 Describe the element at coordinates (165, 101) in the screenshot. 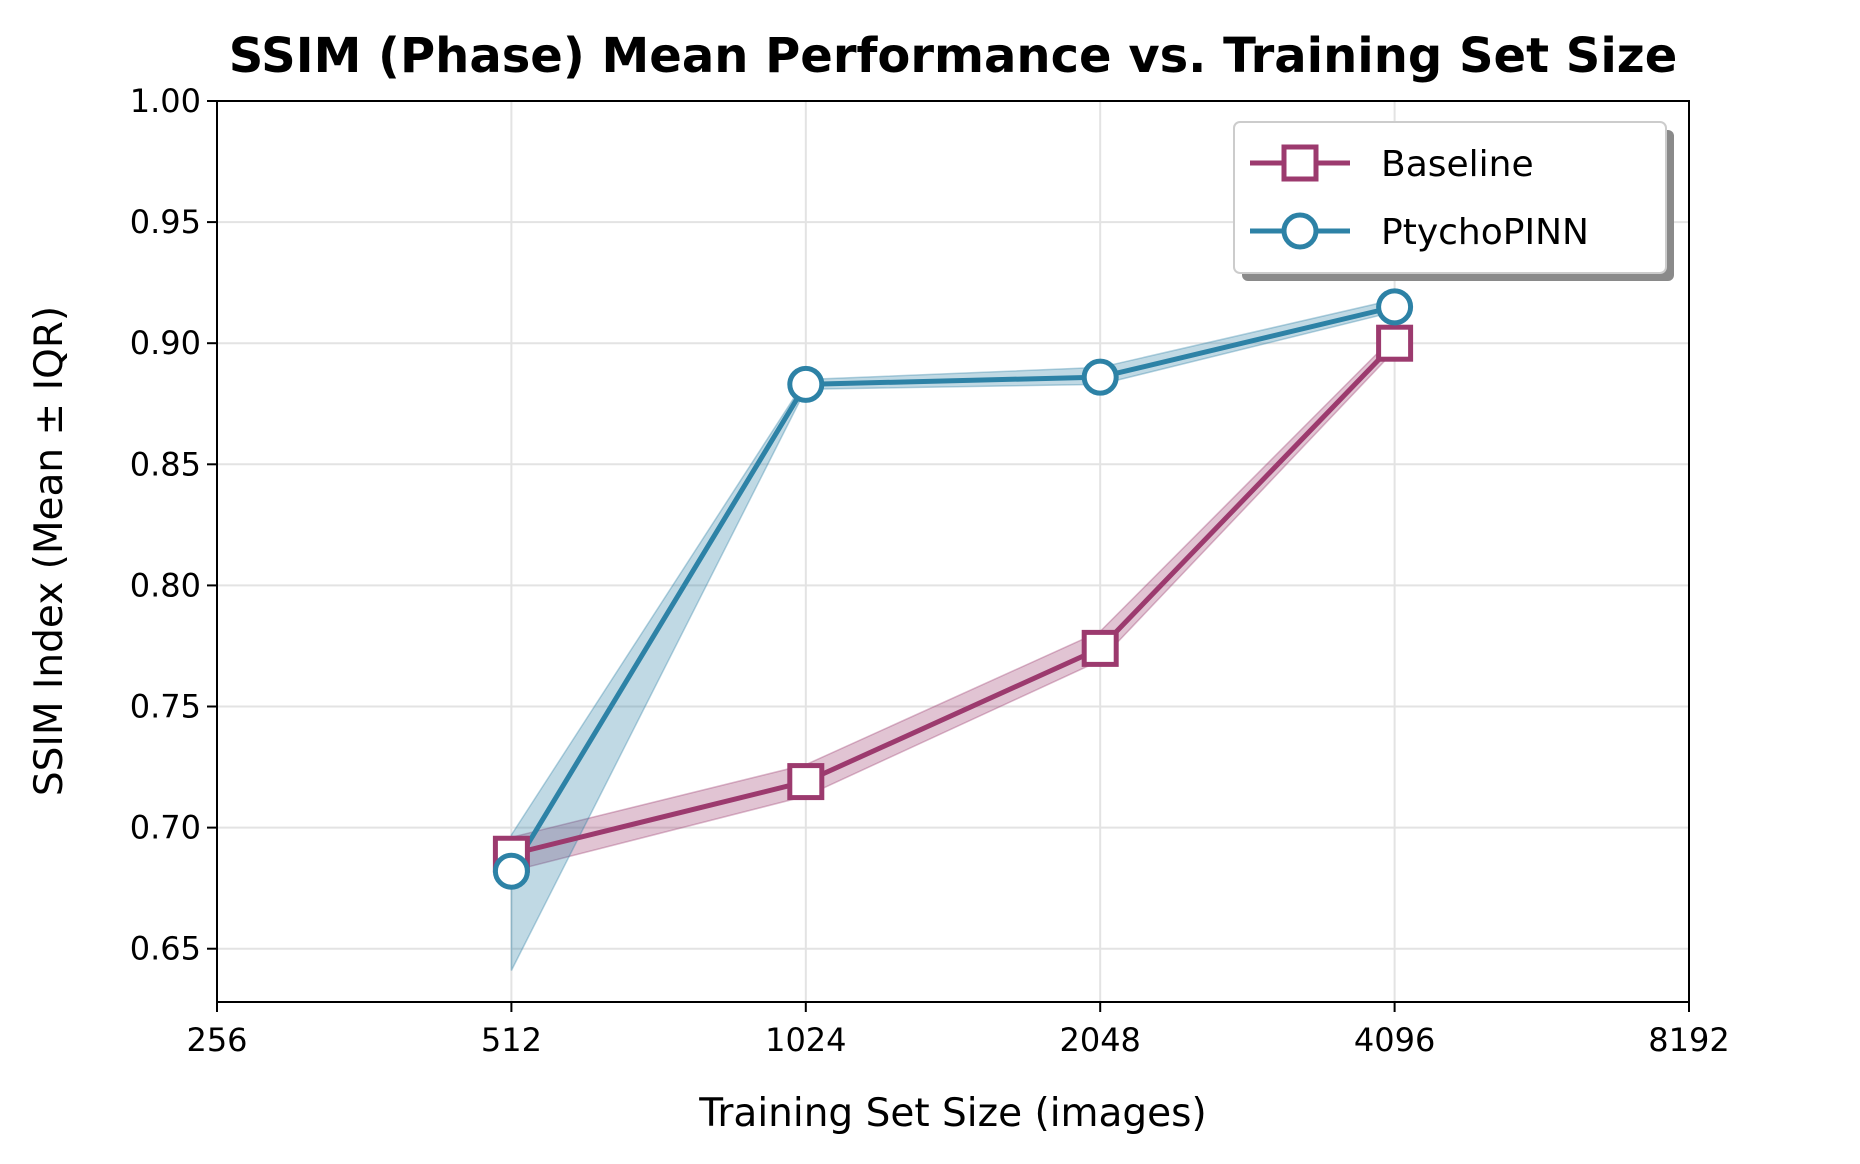

I see `y-tick-label: 1.00` at that location.